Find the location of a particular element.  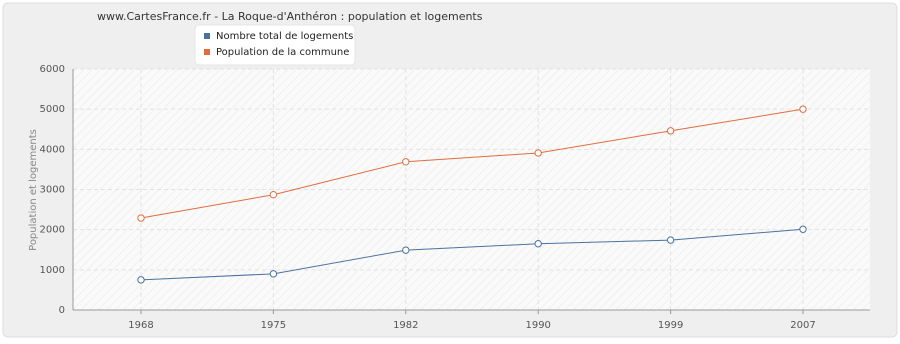

y-tick-label: 3000 is located at coordinates (52, 190).